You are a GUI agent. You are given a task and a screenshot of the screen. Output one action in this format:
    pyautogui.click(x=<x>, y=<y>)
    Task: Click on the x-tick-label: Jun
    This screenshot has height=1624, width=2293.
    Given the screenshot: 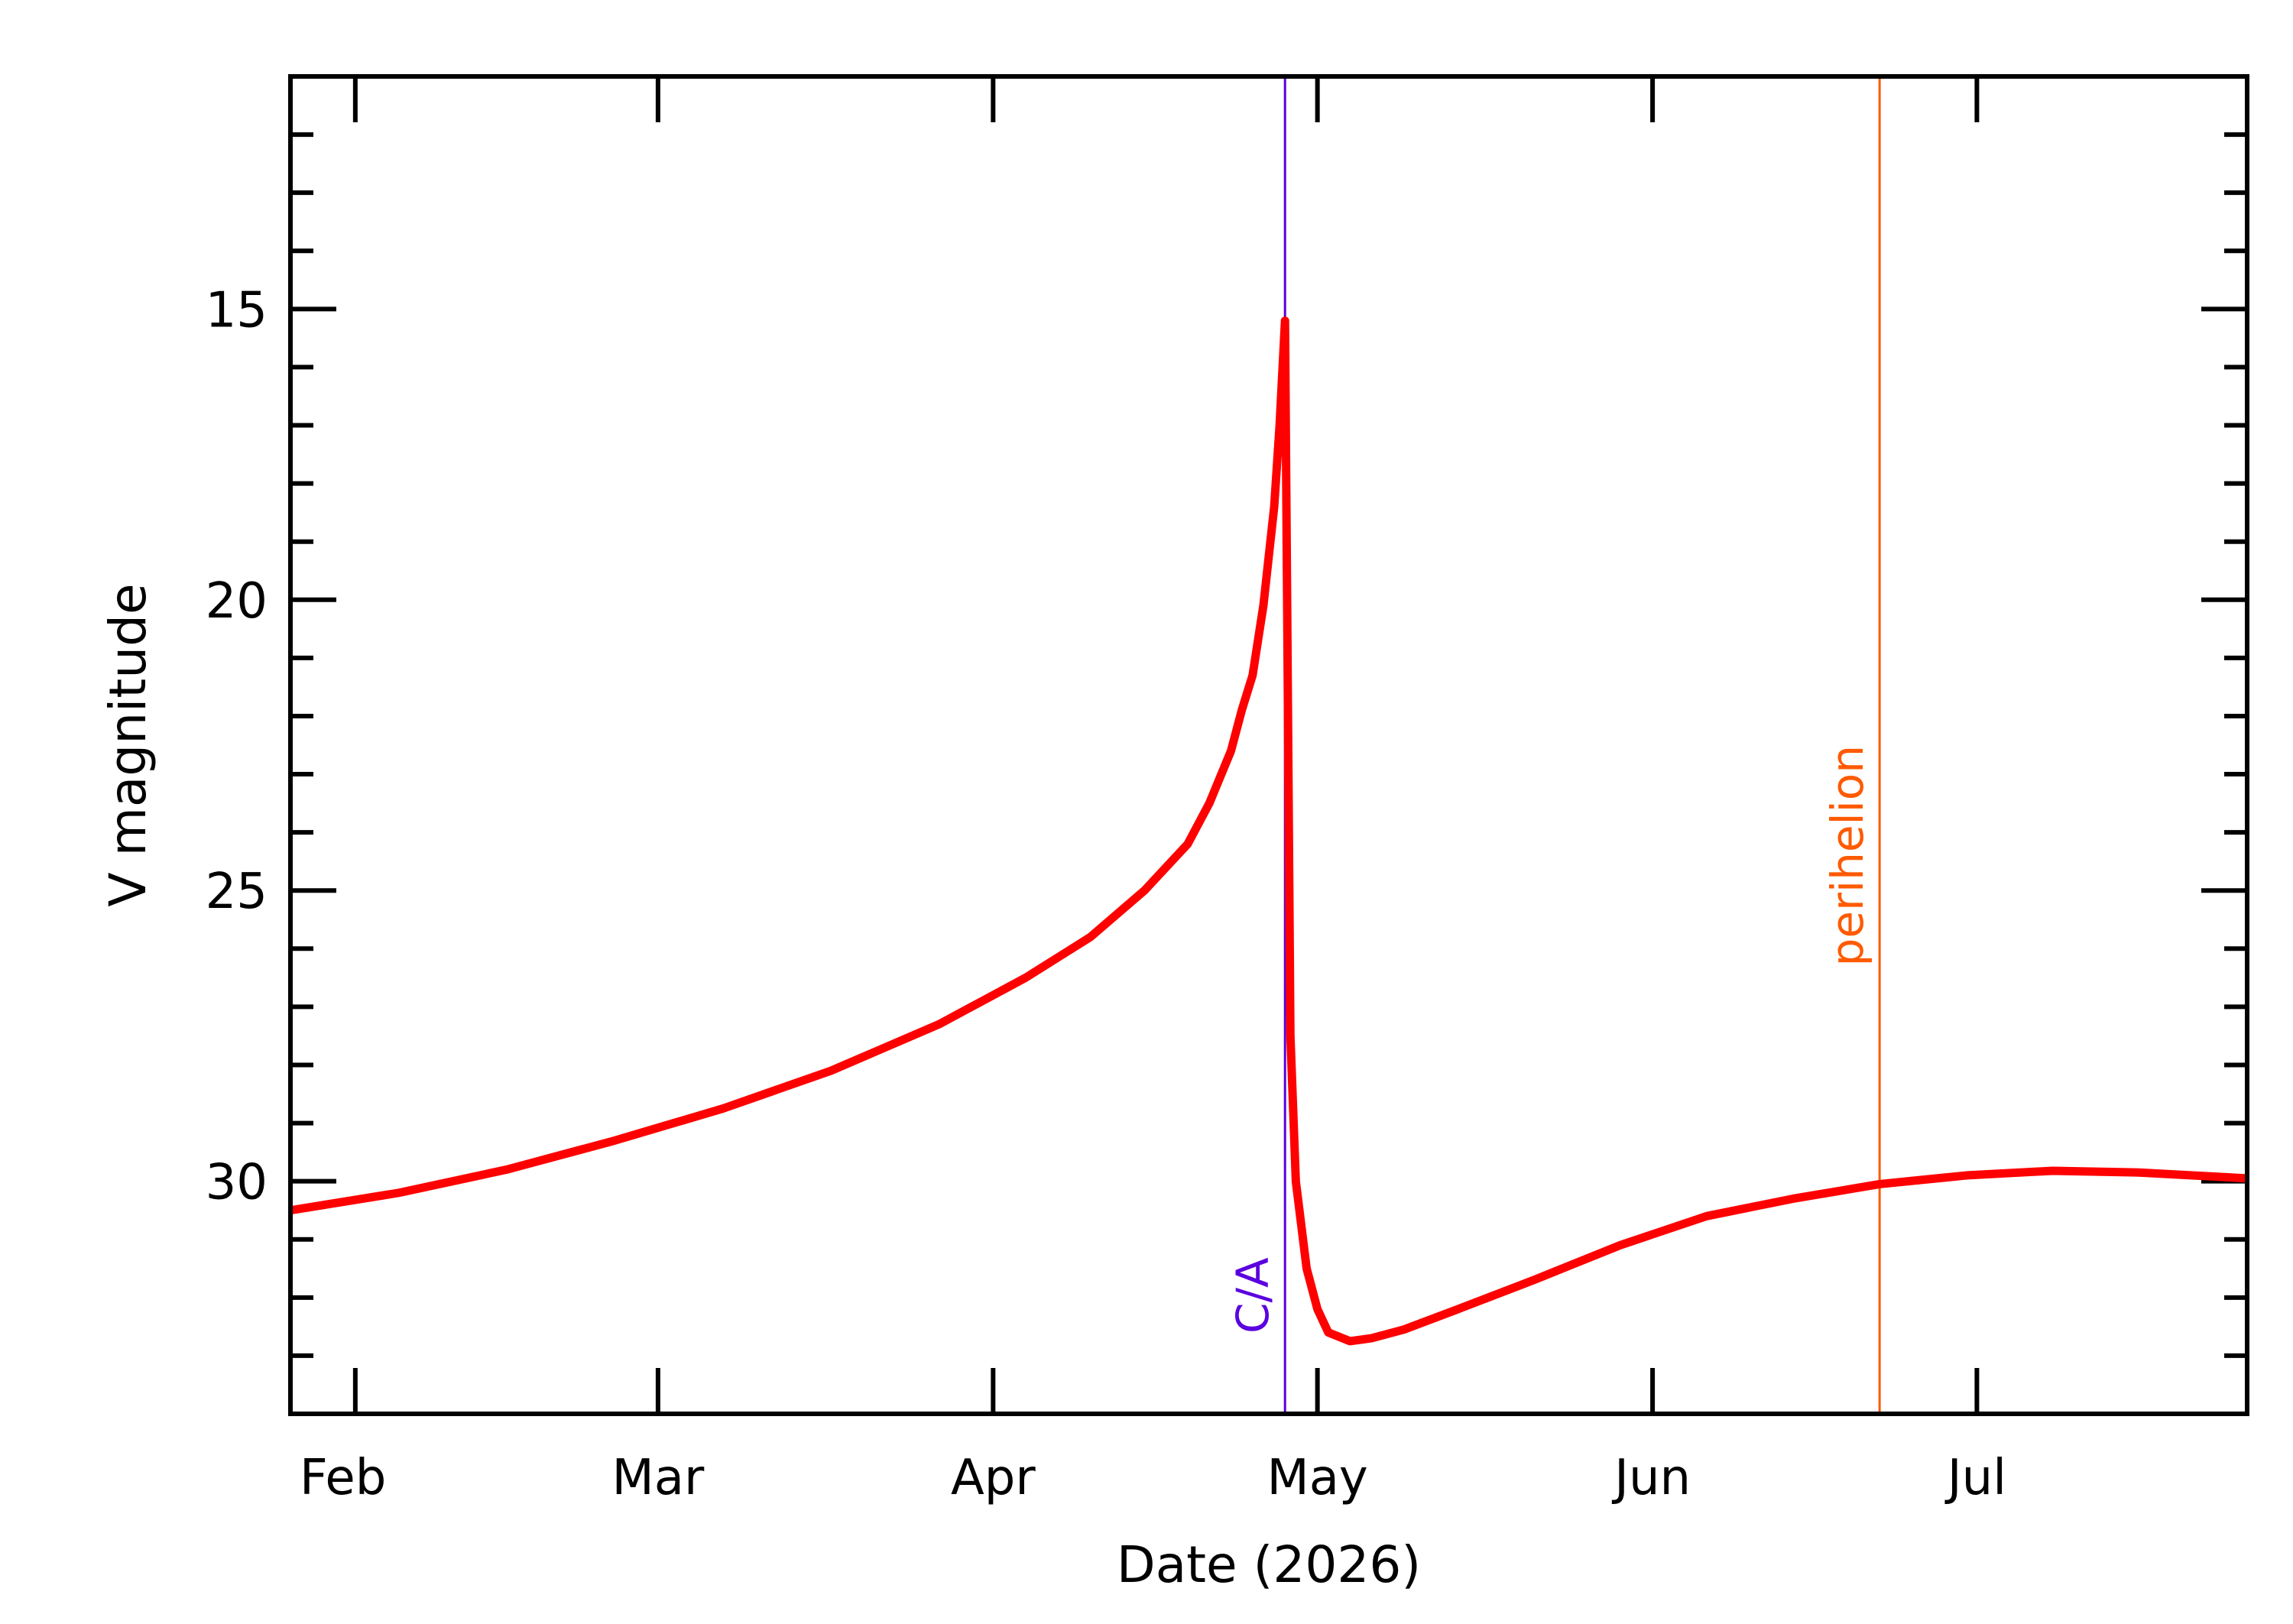 What is the action you would take?
    pyautogui.click(x=1651, y=1478)
    